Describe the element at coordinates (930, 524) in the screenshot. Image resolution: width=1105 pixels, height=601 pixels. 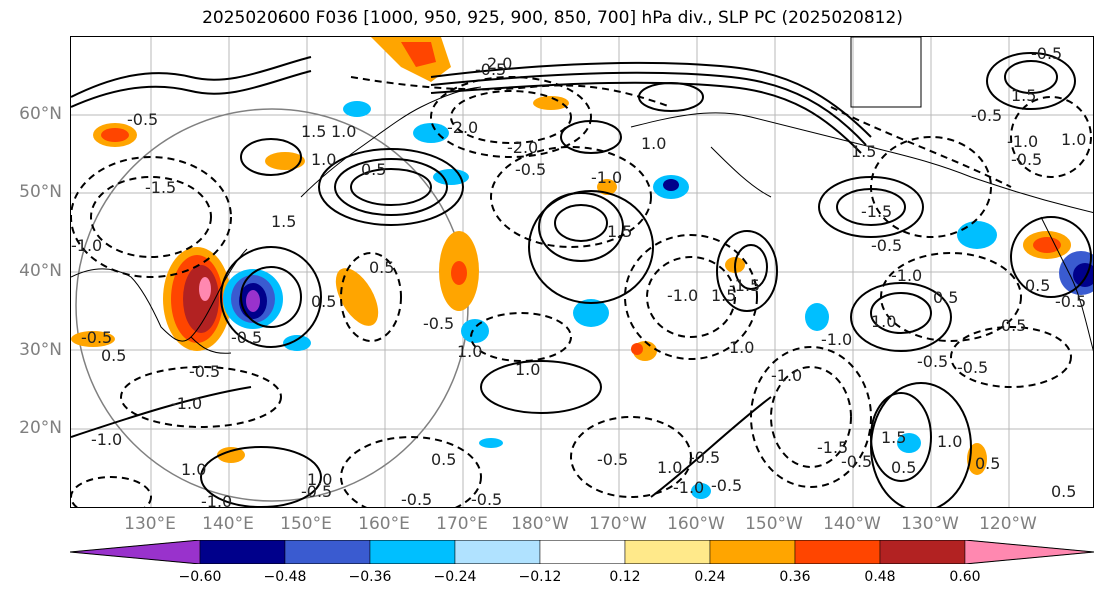
I see `lon-label-130w: 130°W` at that location.